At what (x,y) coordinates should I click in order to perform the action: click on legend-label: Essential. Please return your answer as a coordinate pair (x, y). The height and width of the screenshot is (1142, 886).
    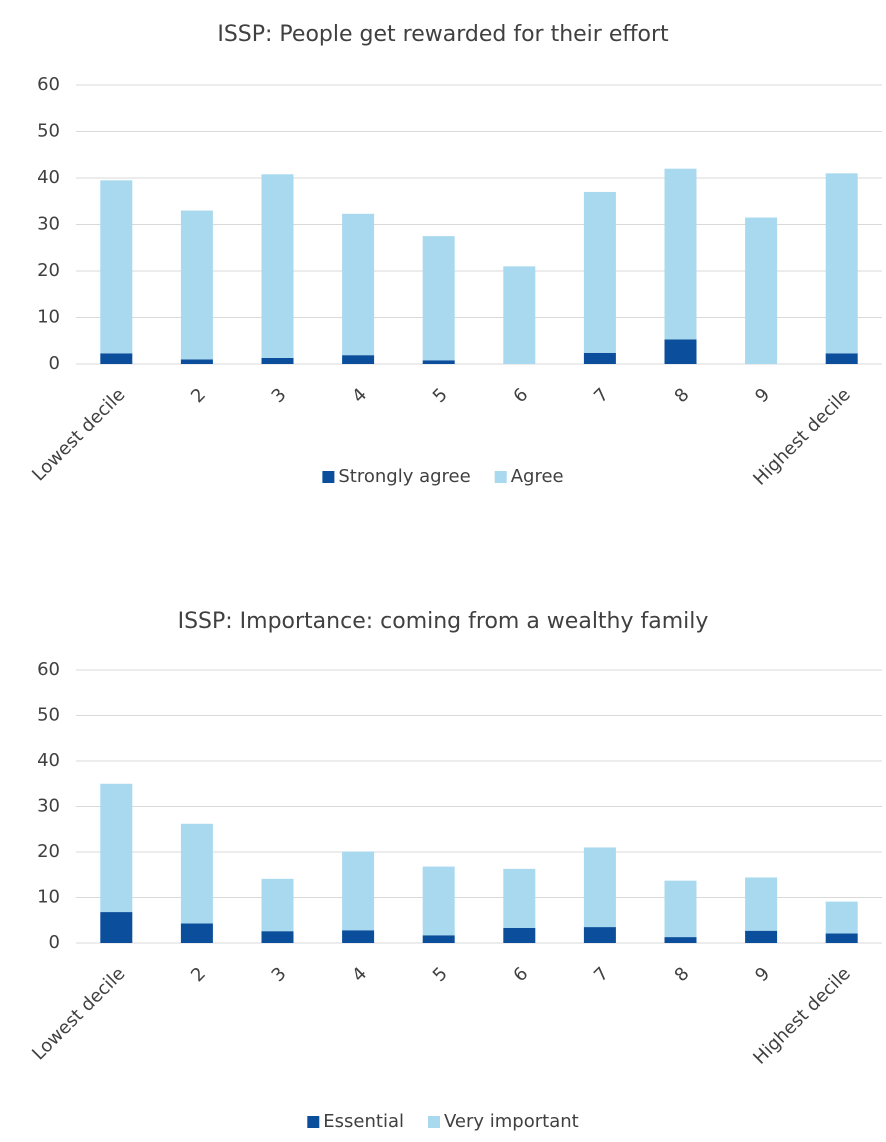
    Looking at the image, I should click on (363, 1121).